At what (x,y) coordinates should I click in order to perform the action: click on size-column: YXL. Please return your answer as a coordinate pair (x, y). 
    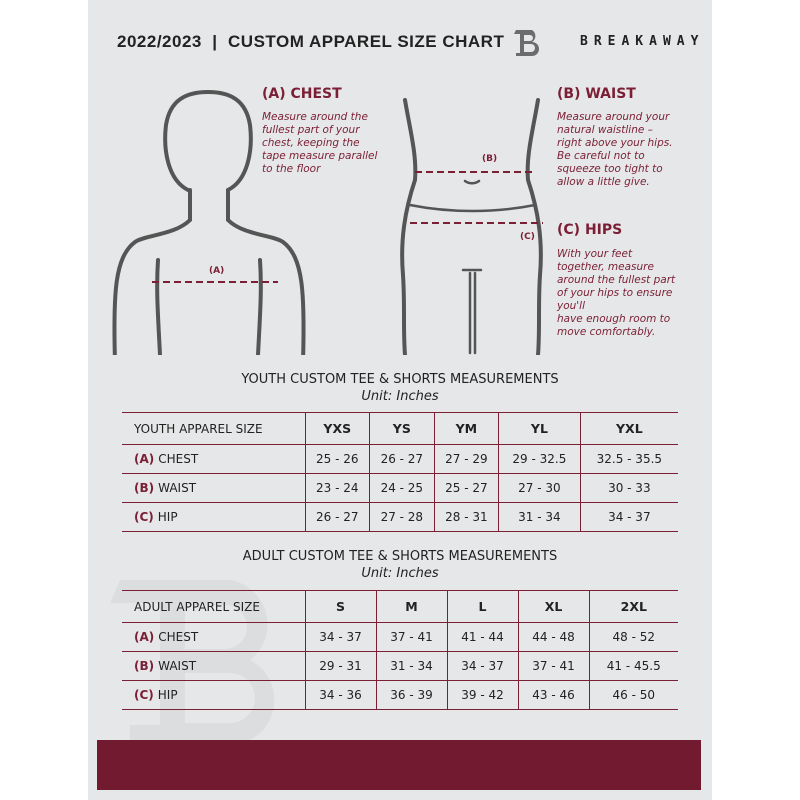
    Looking at the image, I should click on (628, 428).